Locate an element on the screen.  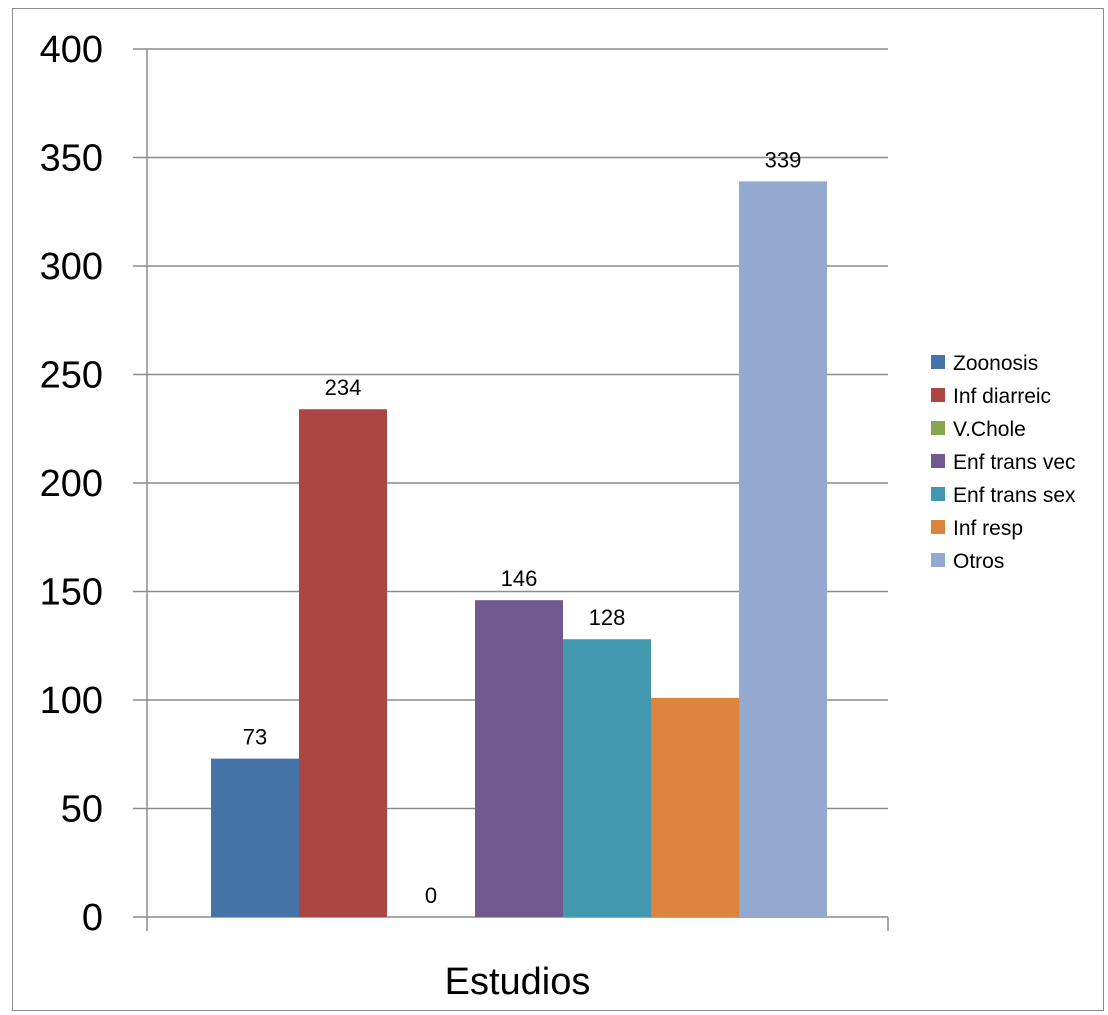
bar-enf-trans-vec is located at coordinates (519, 758).